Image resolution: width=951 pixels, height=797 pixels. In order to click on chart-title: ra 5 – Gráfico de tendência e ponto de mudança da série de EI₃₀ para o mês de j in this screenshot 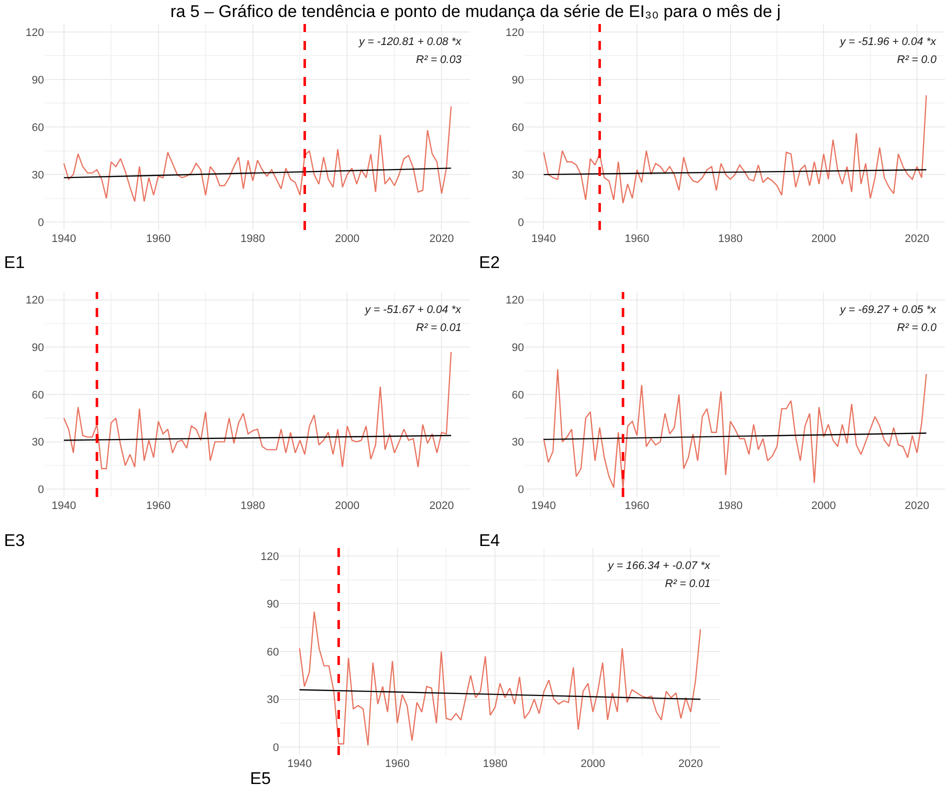, I will do `click(475, 11)`.